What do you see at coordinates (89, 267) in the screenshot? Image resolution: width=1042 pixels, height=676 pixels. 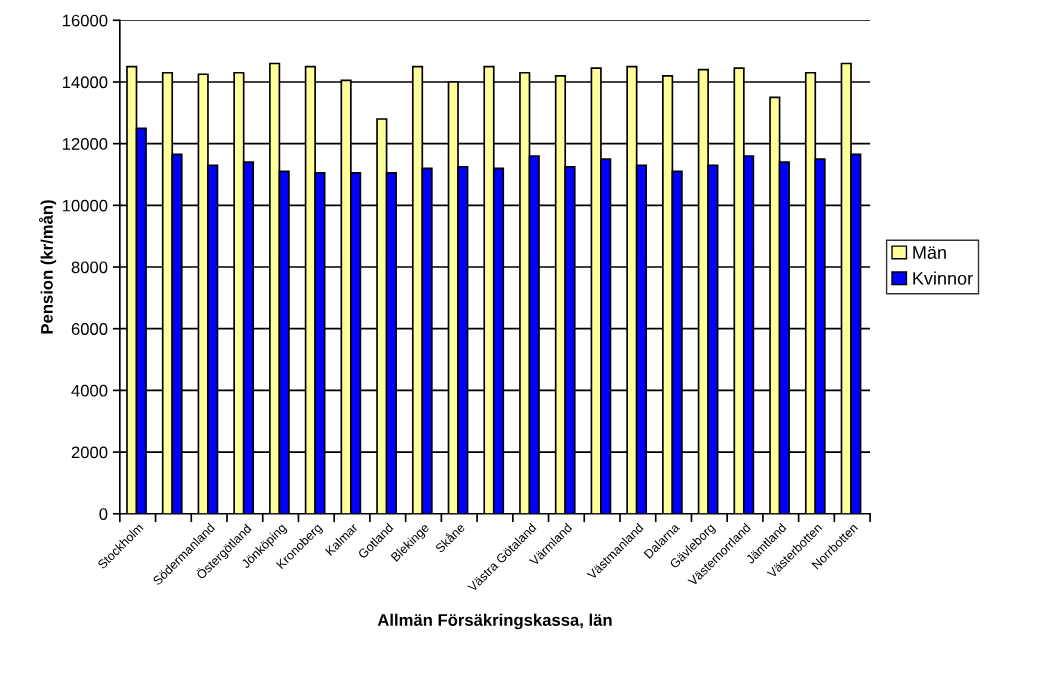 I see `y-tick-label: 8000` at bounding box center [89, 267].